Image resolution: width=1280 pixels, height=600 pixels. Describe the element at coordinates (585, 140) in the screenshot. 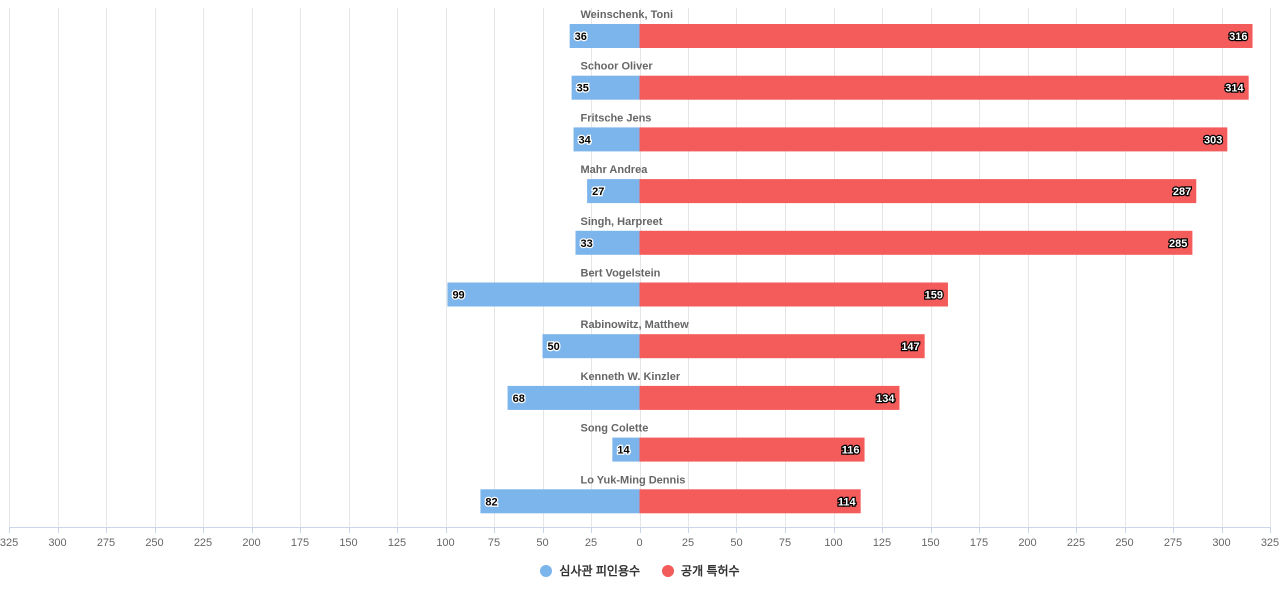

I see `data-label-examiner-citations: 34` at that location.